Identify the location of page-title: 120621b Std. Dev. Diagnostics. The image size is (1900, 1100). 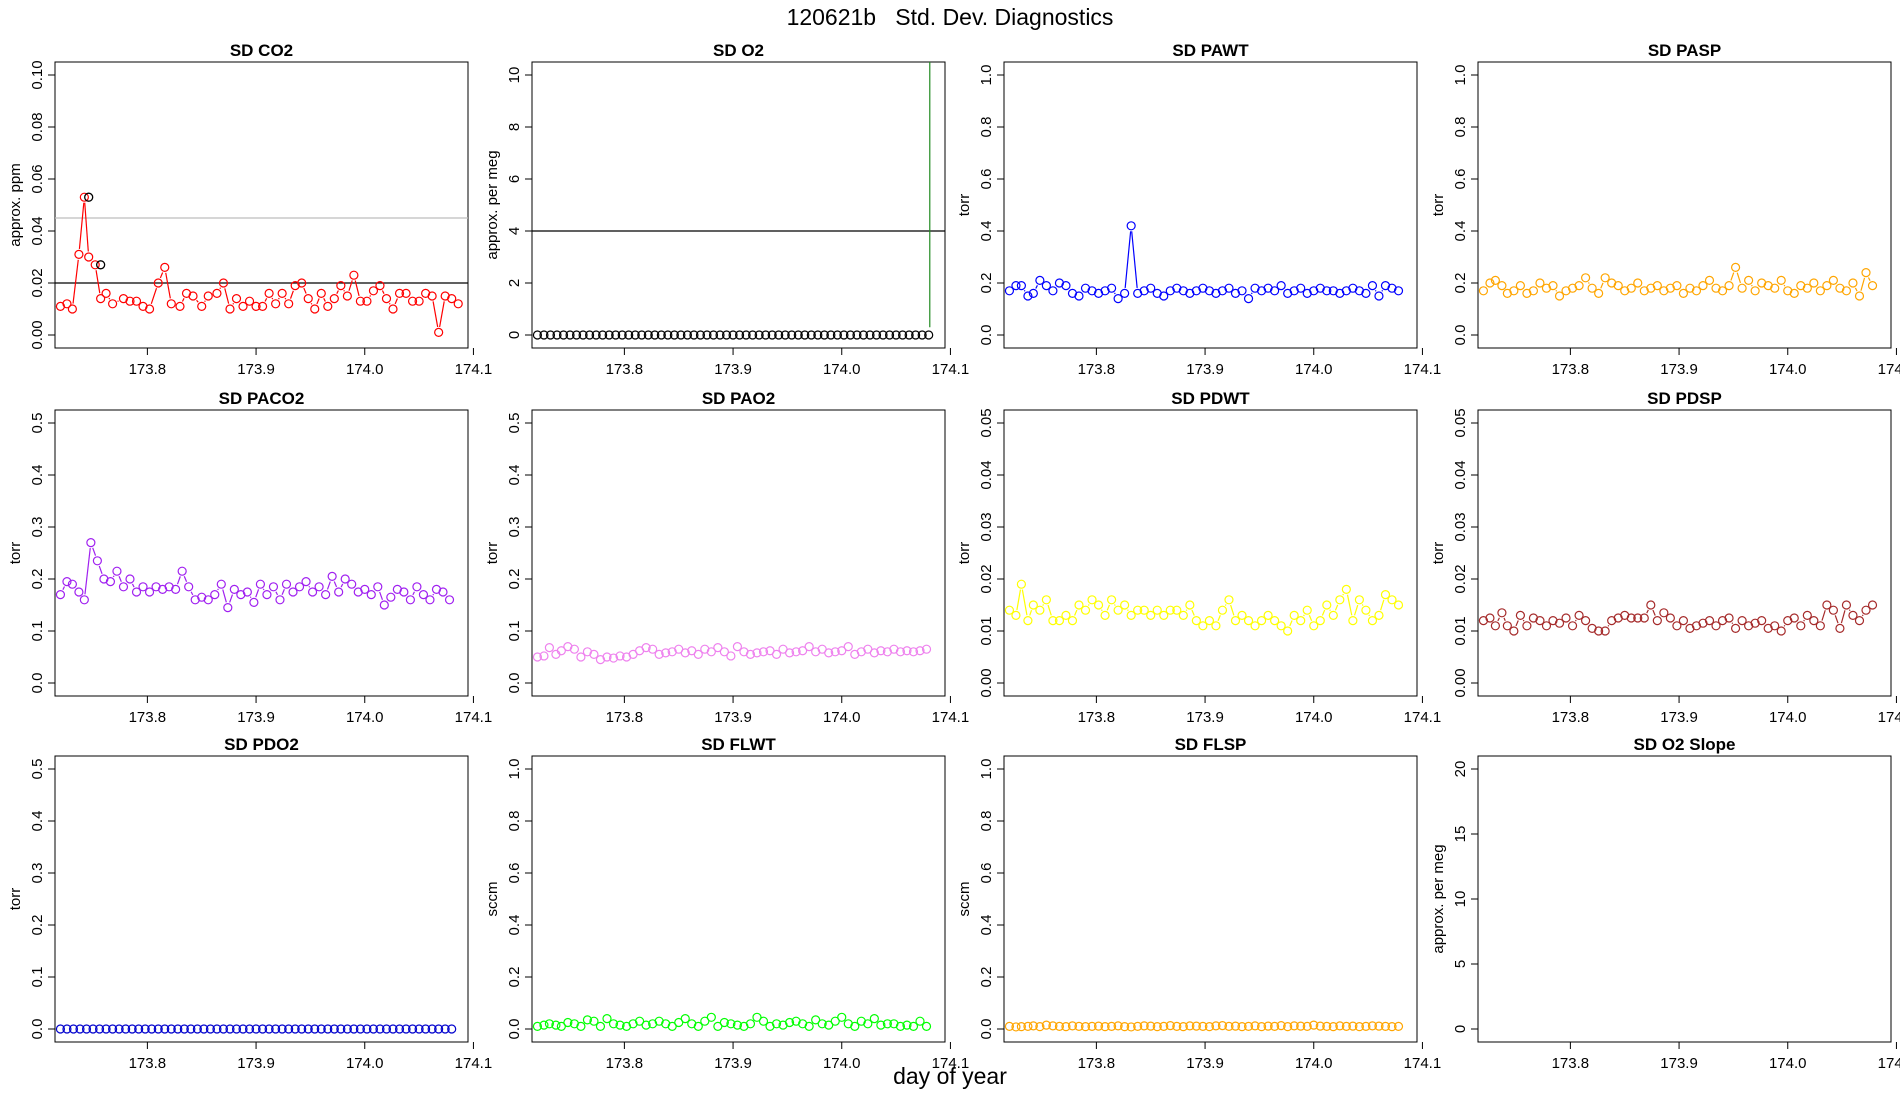
(950, 17).